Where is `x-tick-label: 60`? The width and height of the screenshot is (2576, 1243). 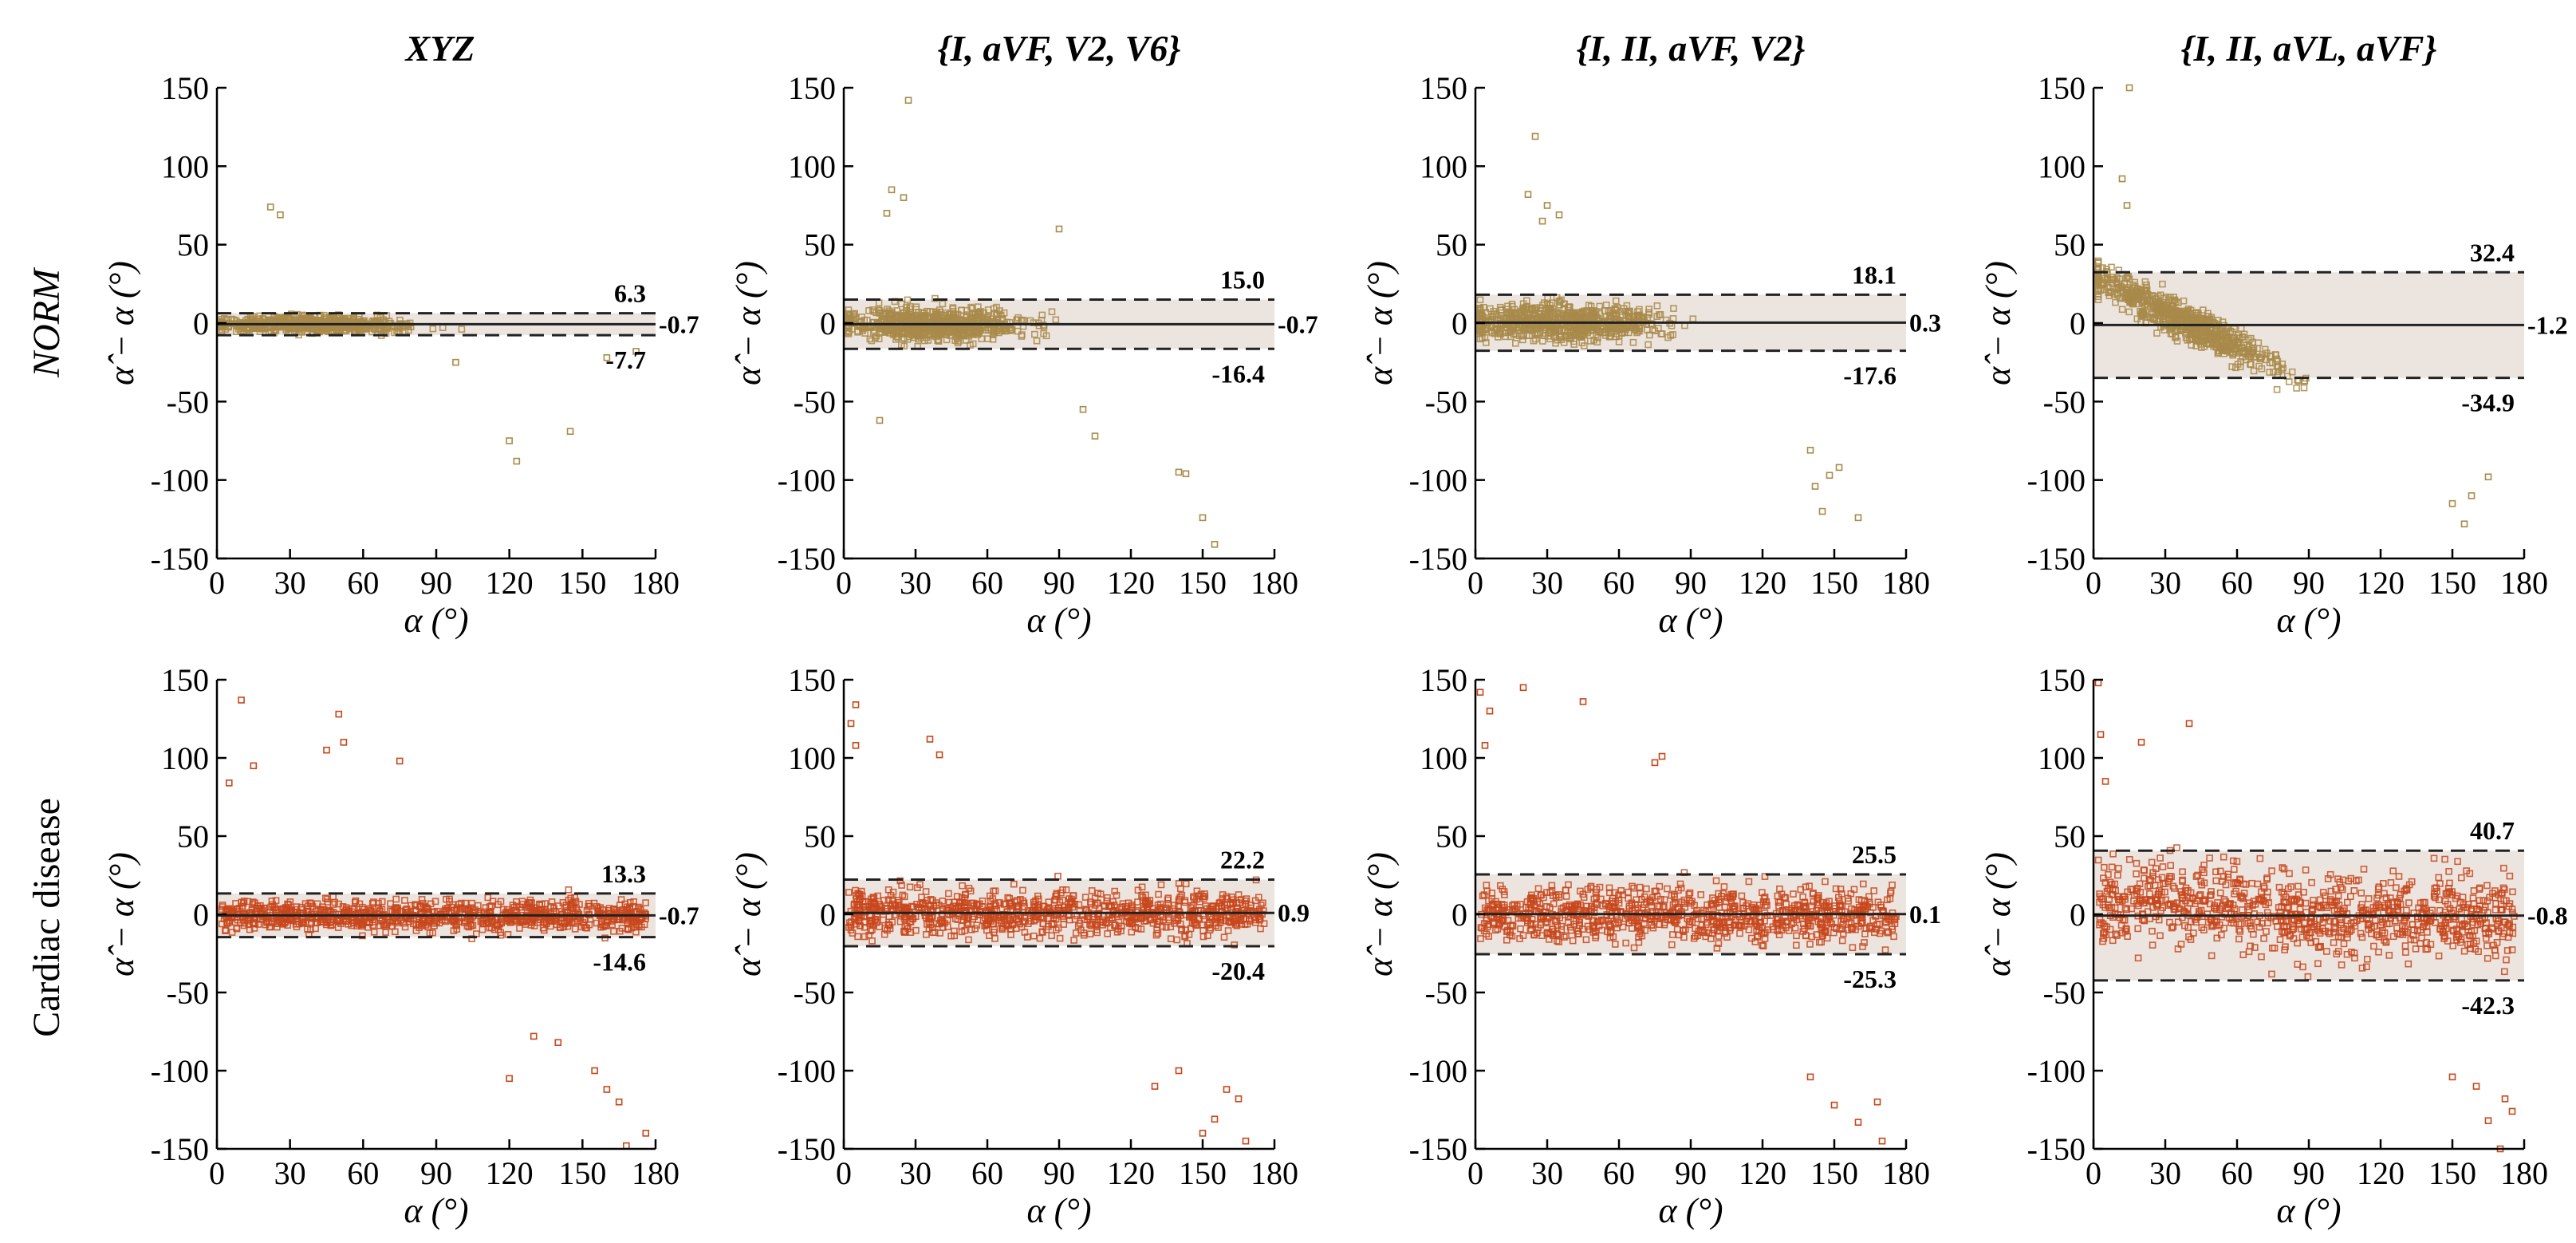
x-tick-label: 60 is located at coordinates (363, 1173).